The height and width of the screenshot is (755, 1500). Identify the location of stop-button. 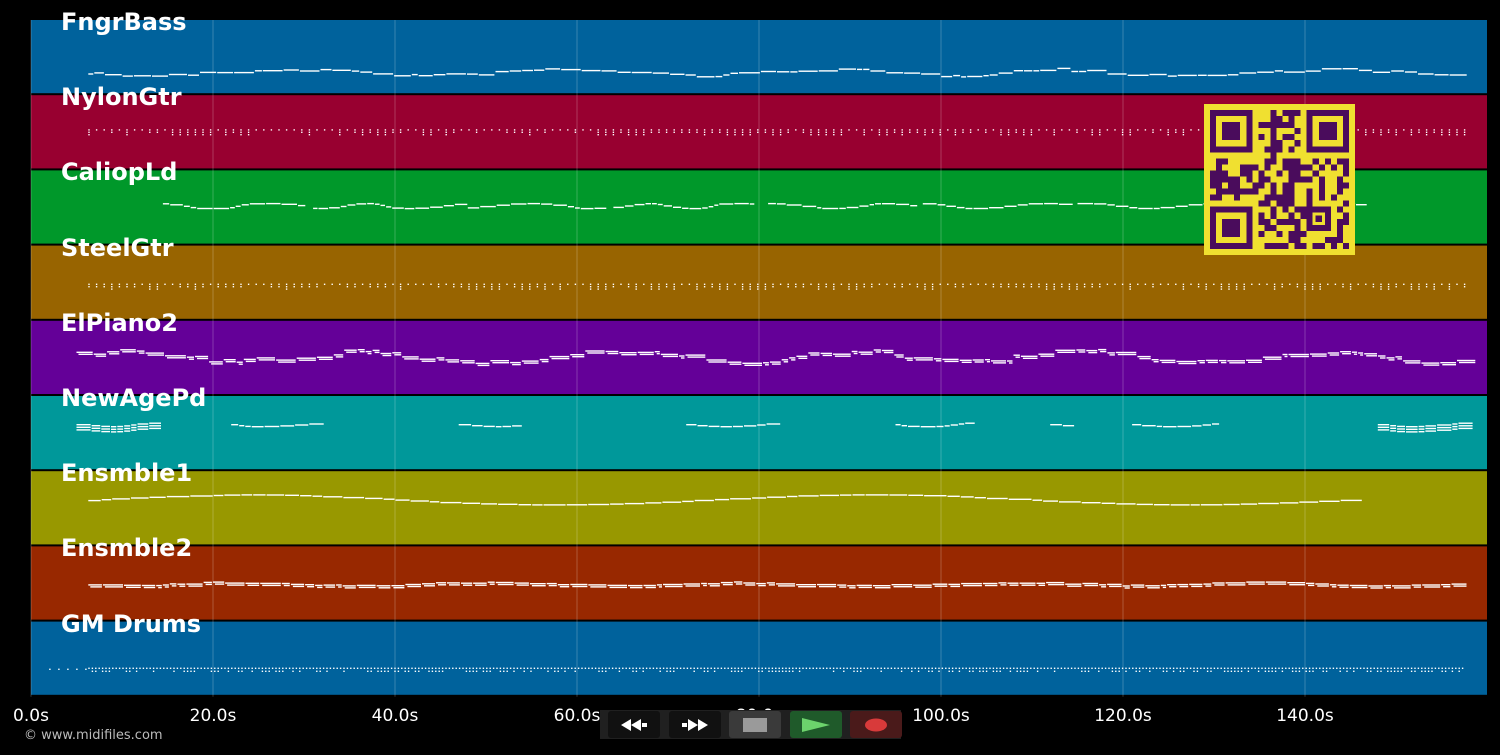
(755, 724).